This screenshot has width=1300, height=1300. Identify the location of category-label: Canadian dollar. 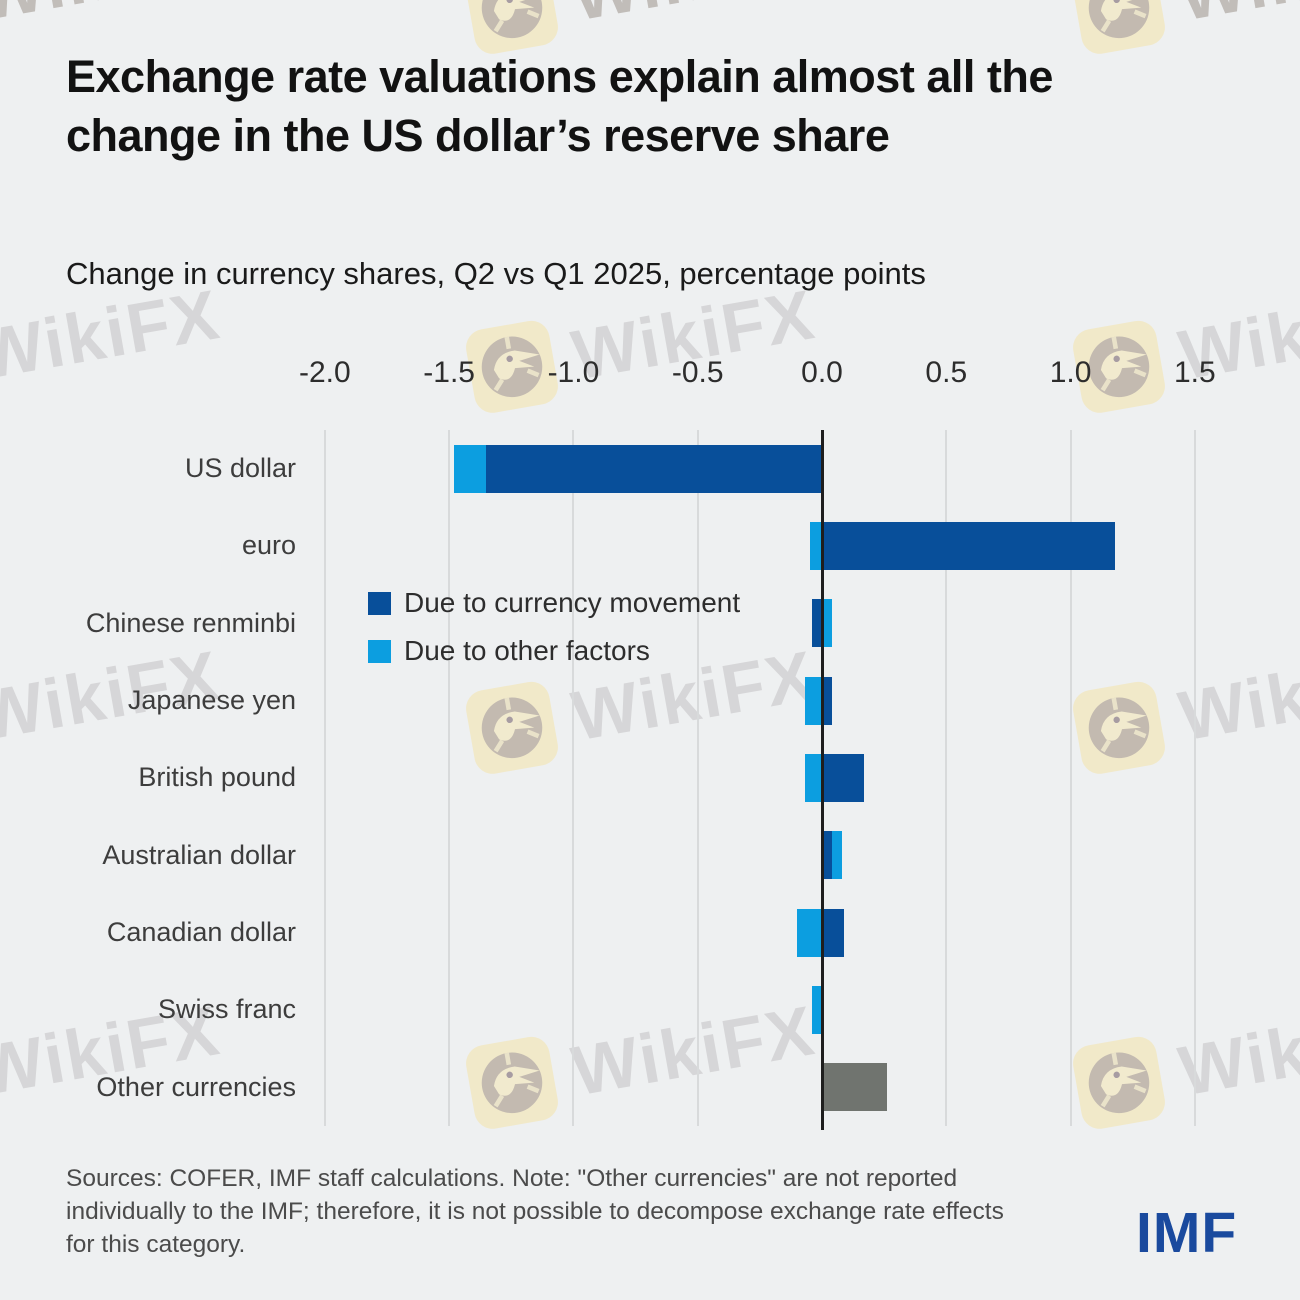
(201, 932).